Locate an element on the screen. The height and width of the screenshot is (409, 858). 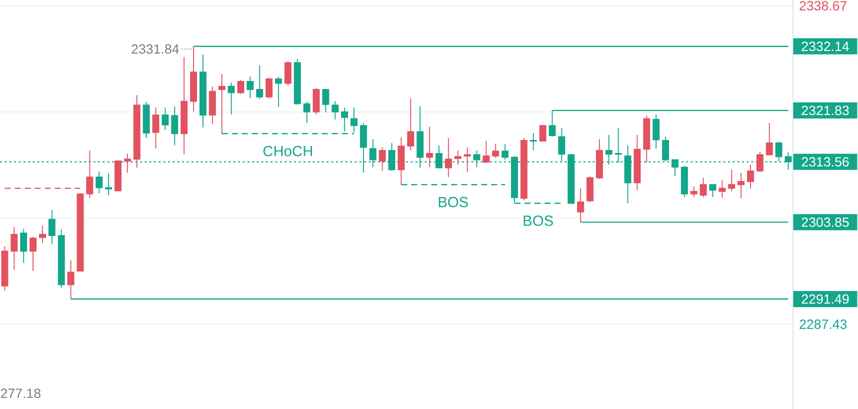
series-label: 2303.85 is located at coordinates (825, 222).